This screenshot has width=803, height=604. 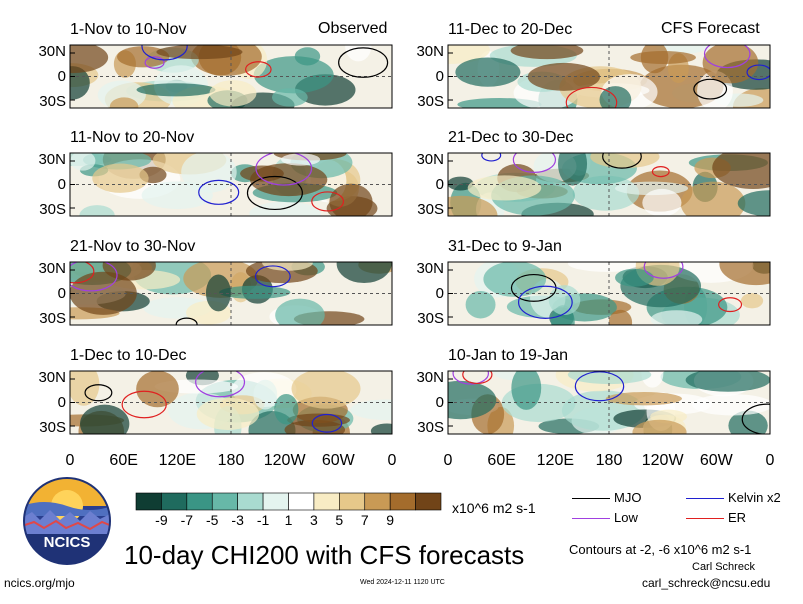 I want to click on panel-title: 10-Jan to 19-Jan, so click(x=508, y=355).